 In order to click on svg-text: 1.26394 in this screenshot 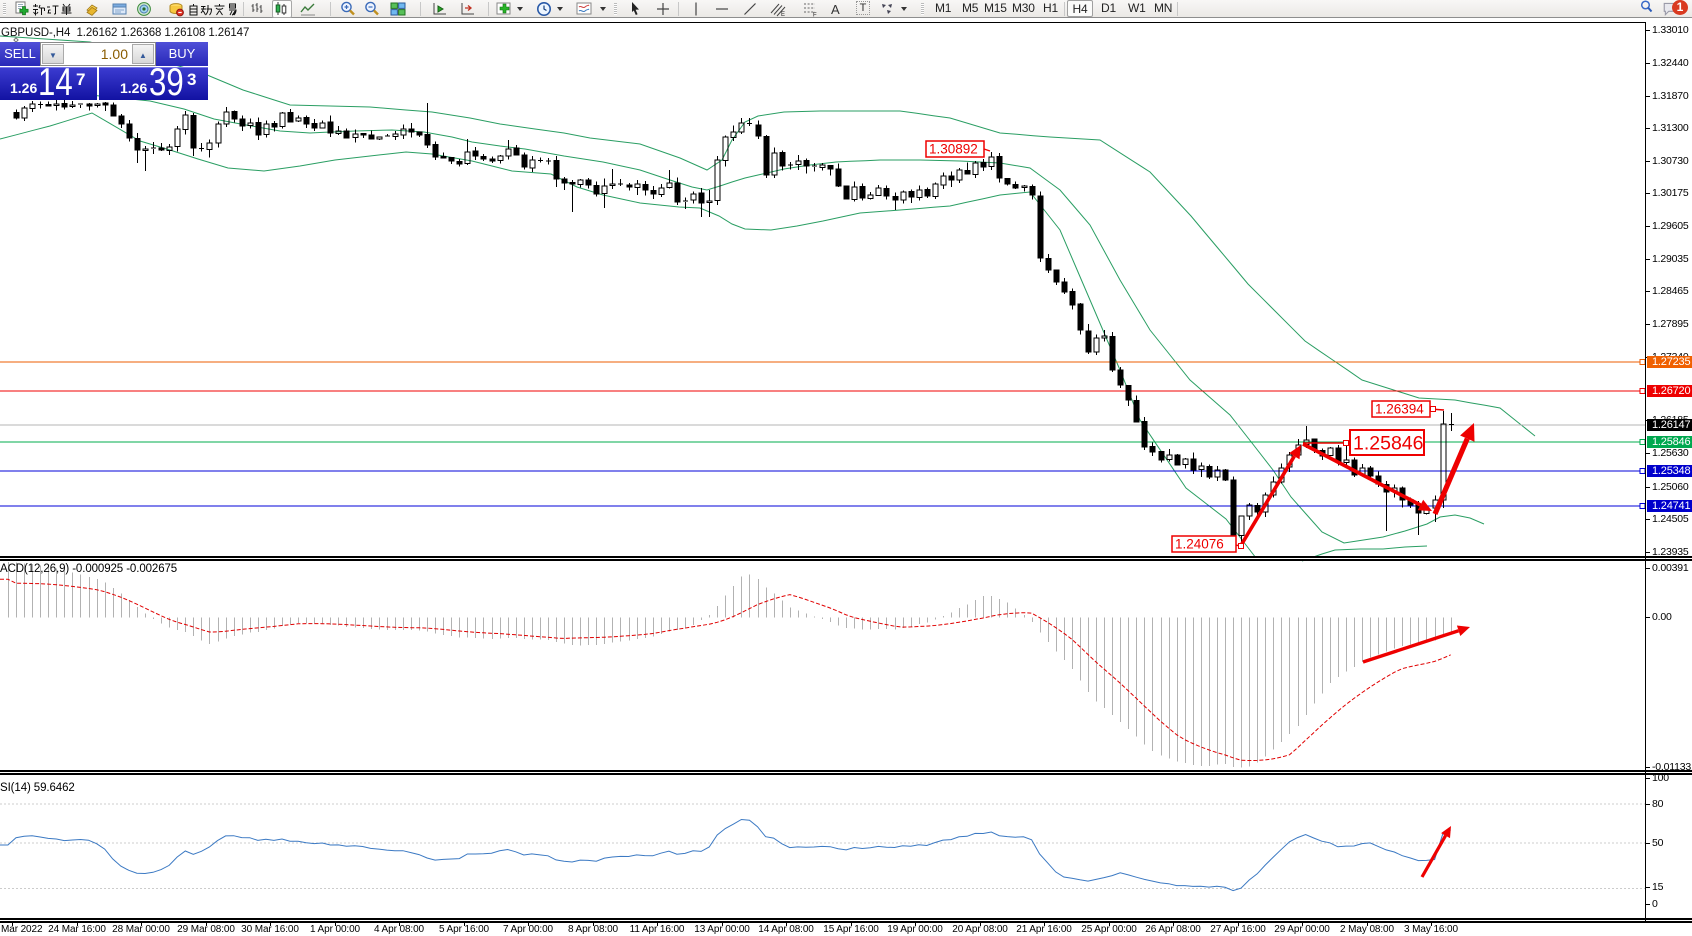, I will do `click(1399, 409)`.